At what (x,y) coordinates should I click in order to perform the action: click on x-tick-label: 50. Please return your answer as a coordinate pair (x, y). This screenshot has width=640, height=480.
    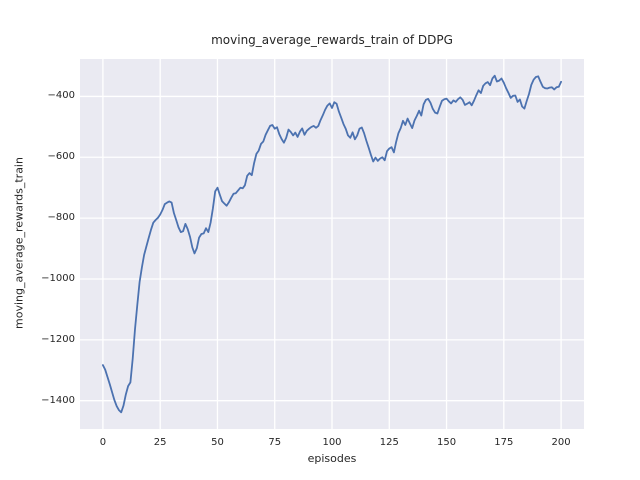
    Looking at the image, I should click on (217, 442).